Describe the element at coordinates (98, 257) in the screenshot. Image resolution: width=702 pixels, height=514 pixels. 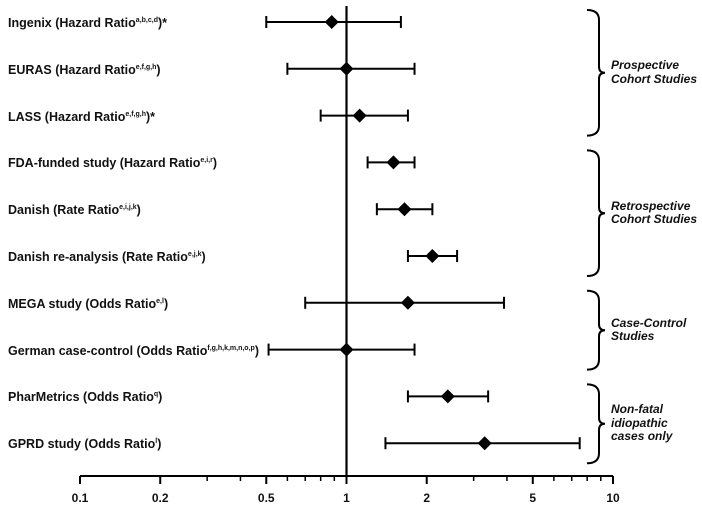
I see `study-name: Danish re-analysis (Rate Ratio` at that location.